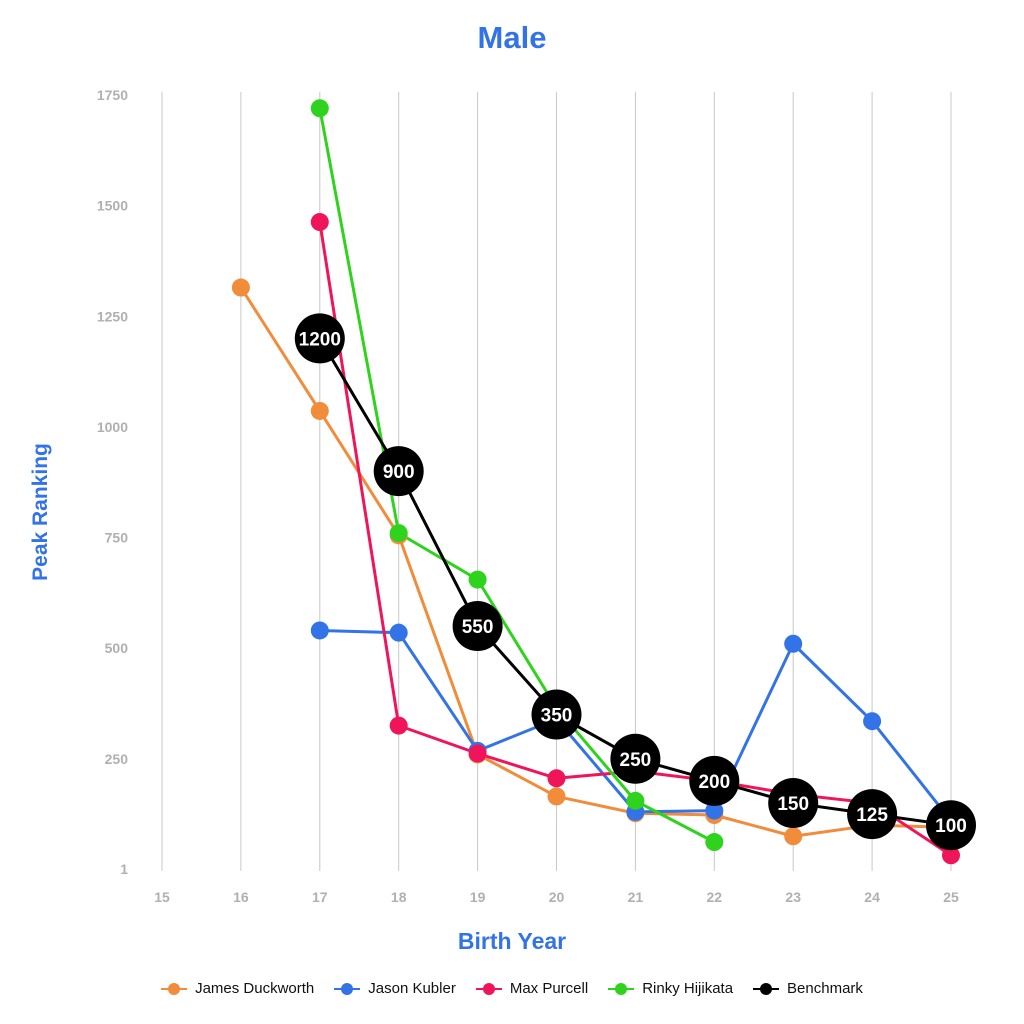 This screenshot has height=1024, width=1024. I want to click on data-label-benchmark: 150, so click(793, 804).